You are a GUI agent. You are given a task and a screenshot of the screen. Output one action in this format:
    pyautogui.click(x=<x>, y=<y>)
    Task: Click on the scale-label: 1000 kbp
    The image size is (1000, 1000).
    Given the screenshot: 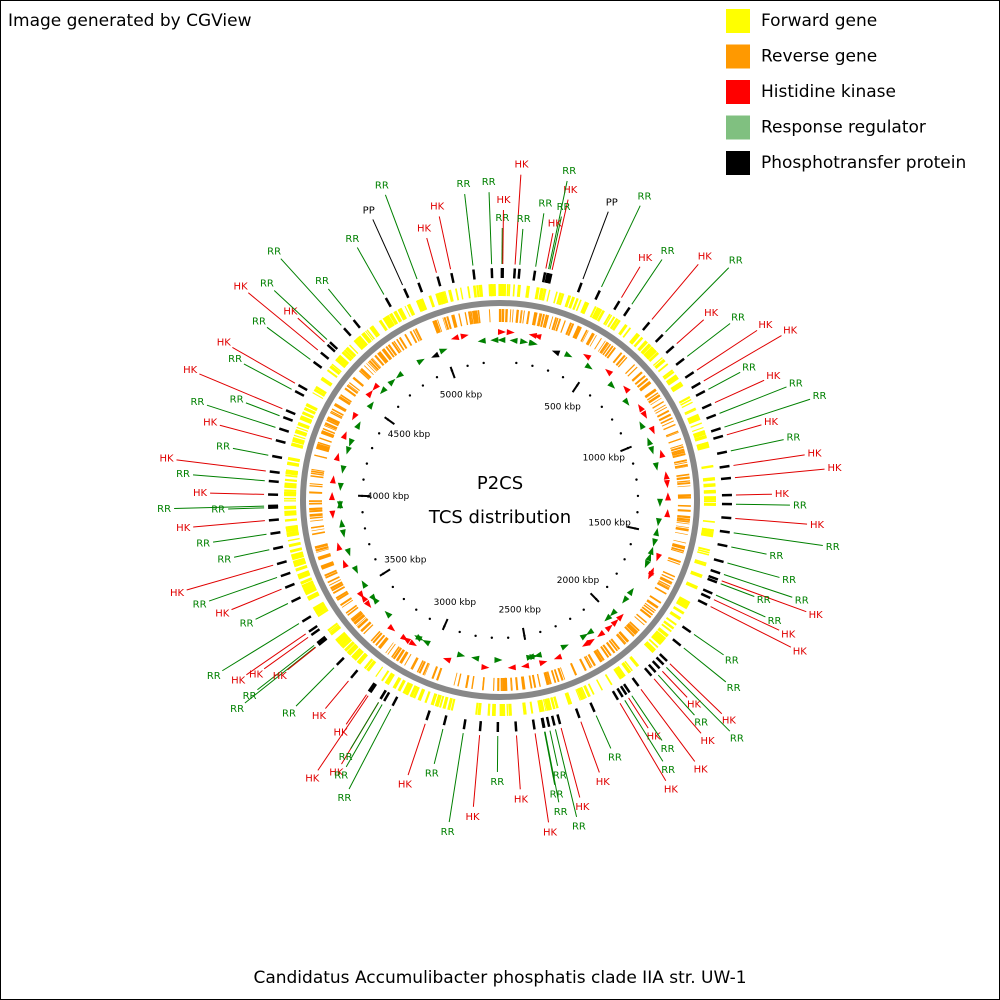 What is the action you would take?
    pyautogui.click(x=604, y=458)
    